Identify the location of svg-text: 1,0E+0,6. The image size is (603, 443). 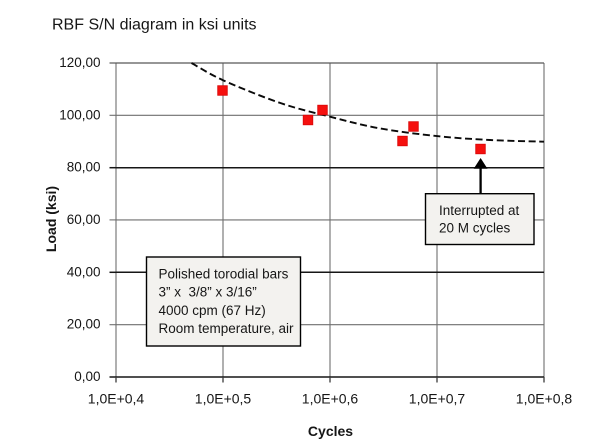
(330, 399).